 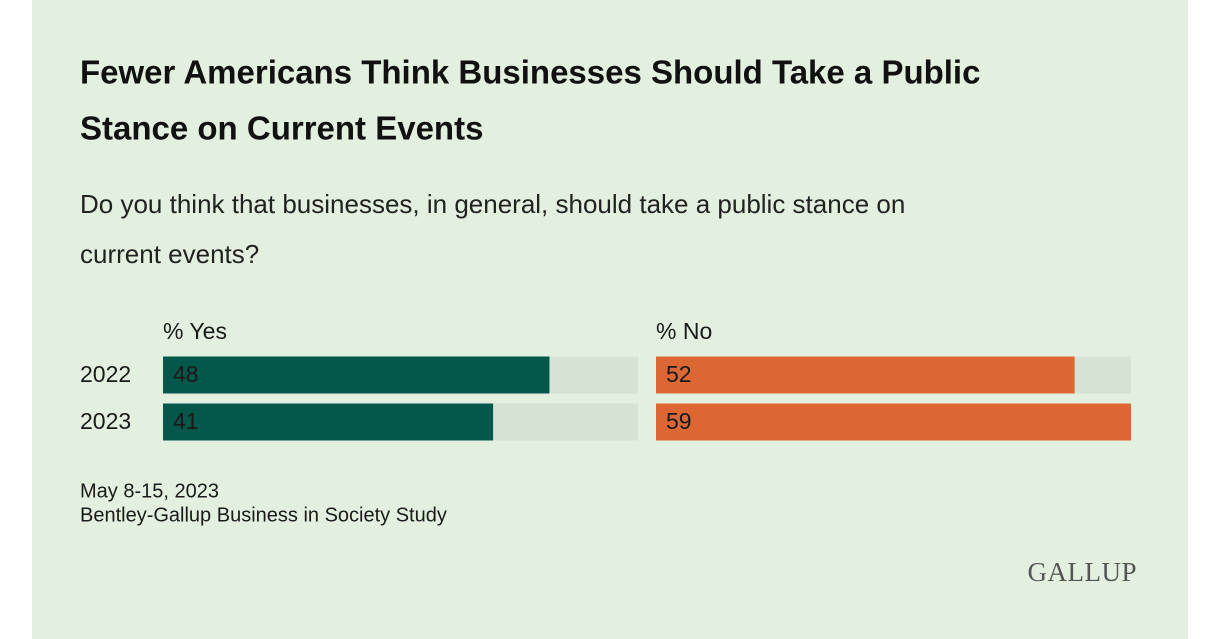 I want to click on logo: GALLUP, so click(x=1083, y=572).